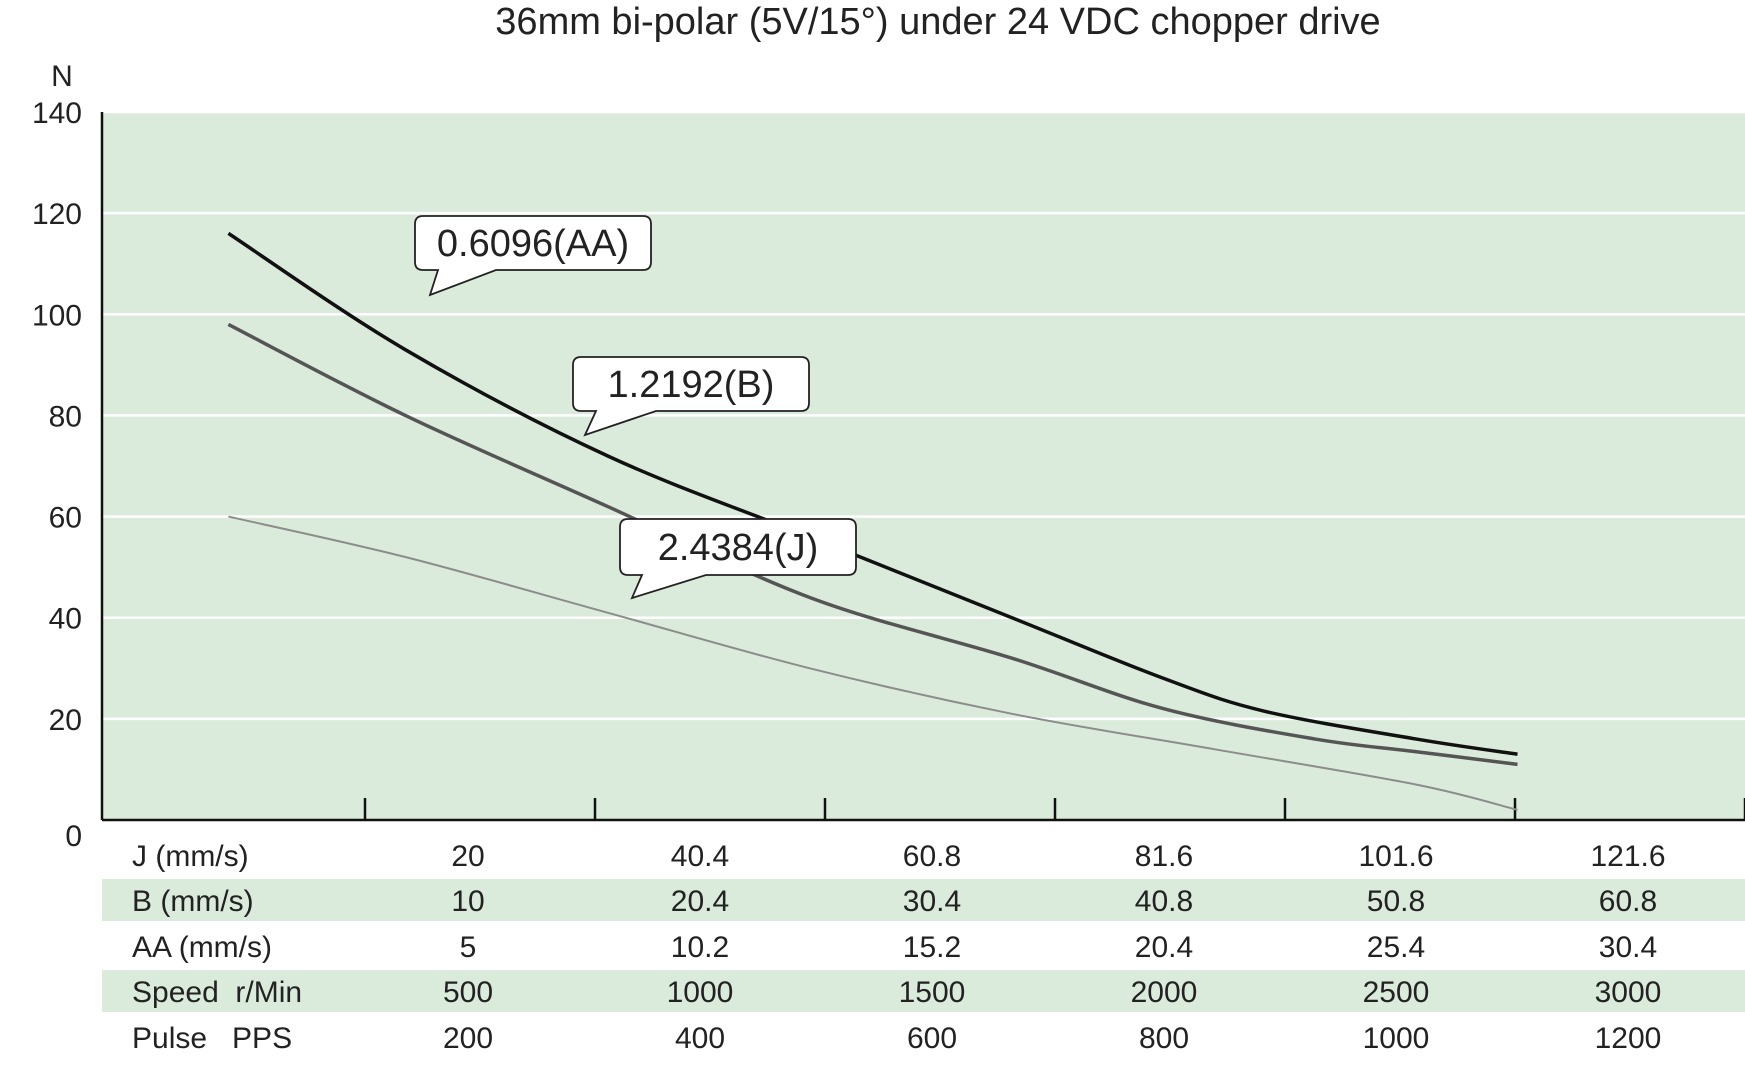  I want to click on table-cell: 81.6, so click(1164, 856).